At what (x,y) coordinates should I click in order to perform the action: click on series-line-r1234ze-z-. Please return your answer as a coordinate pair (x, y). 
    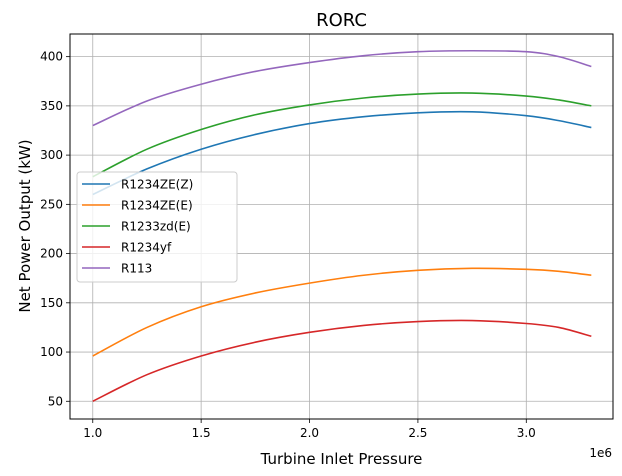
    Looking at the image, I should click on (342, 153).